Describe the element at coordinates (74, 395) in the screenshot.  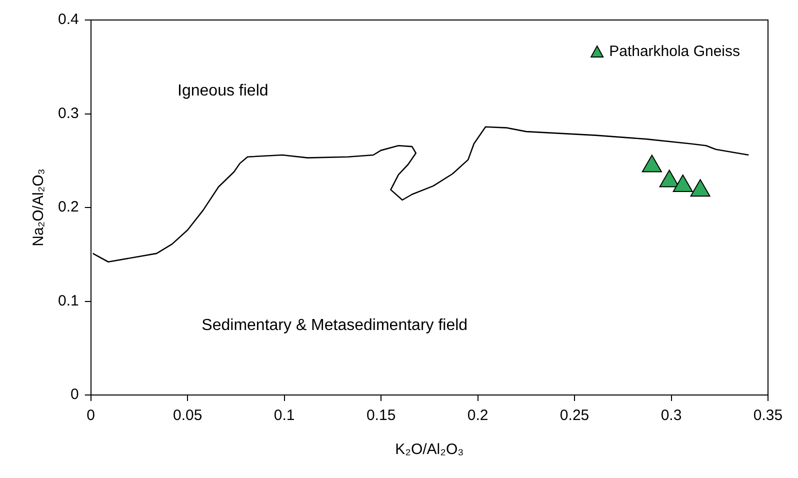
I see `y-tick-label: 0` at that location.